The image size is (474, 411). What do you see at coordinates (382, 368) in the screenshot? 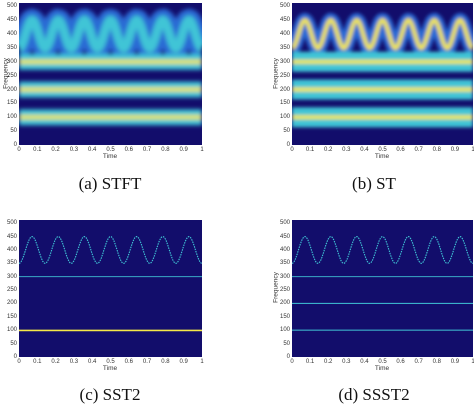
I see `ssst2-xlabel: Time` at bounding box center [382, 368].